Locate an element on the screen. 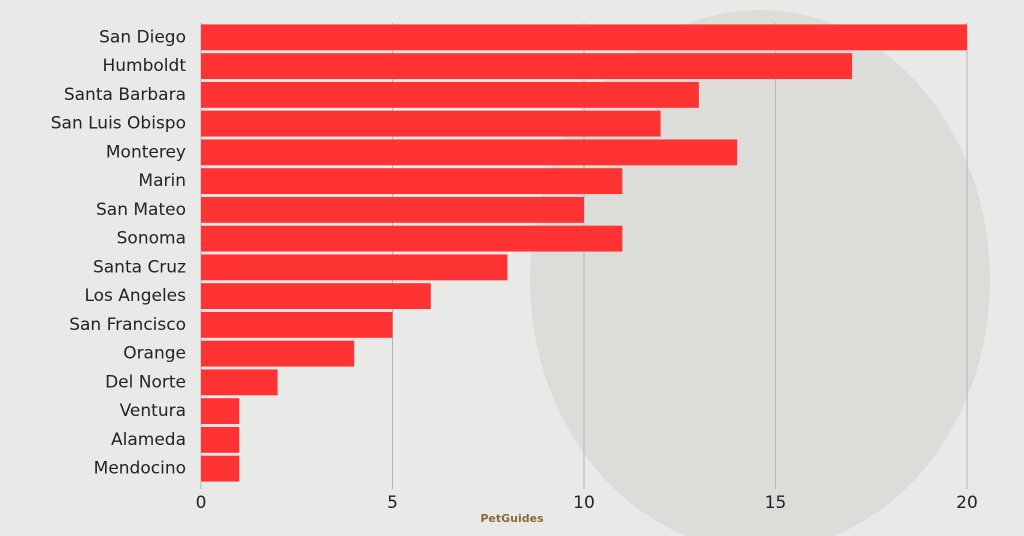  y-tick-label: Orange is located at coordinates (154, 354).